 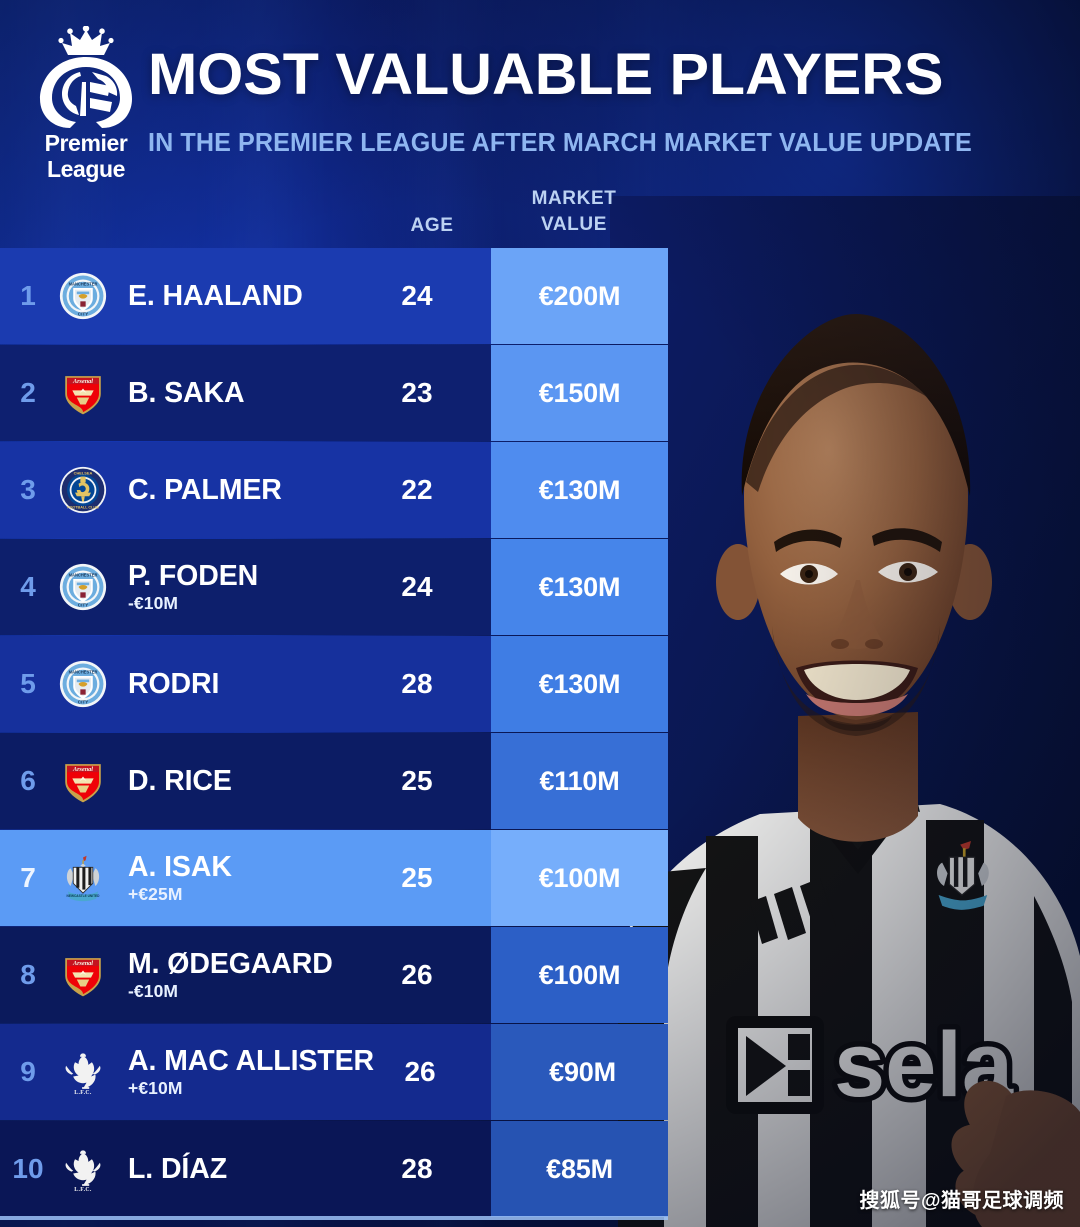 What do you see at coordinates (28, 780) in the screenshot?
I see `rank-number: 6` at bounding box center [28, 780].